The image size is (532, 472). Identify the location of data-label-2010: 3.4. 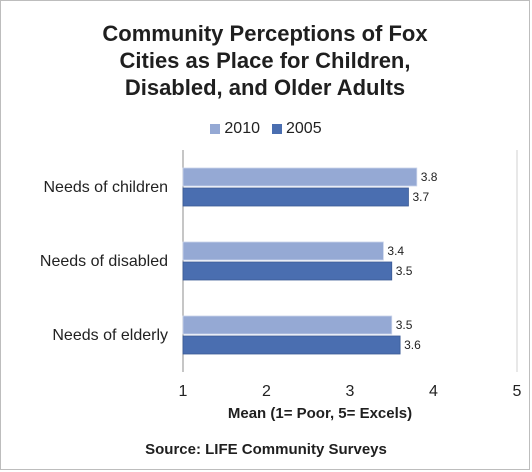
(395, 251).